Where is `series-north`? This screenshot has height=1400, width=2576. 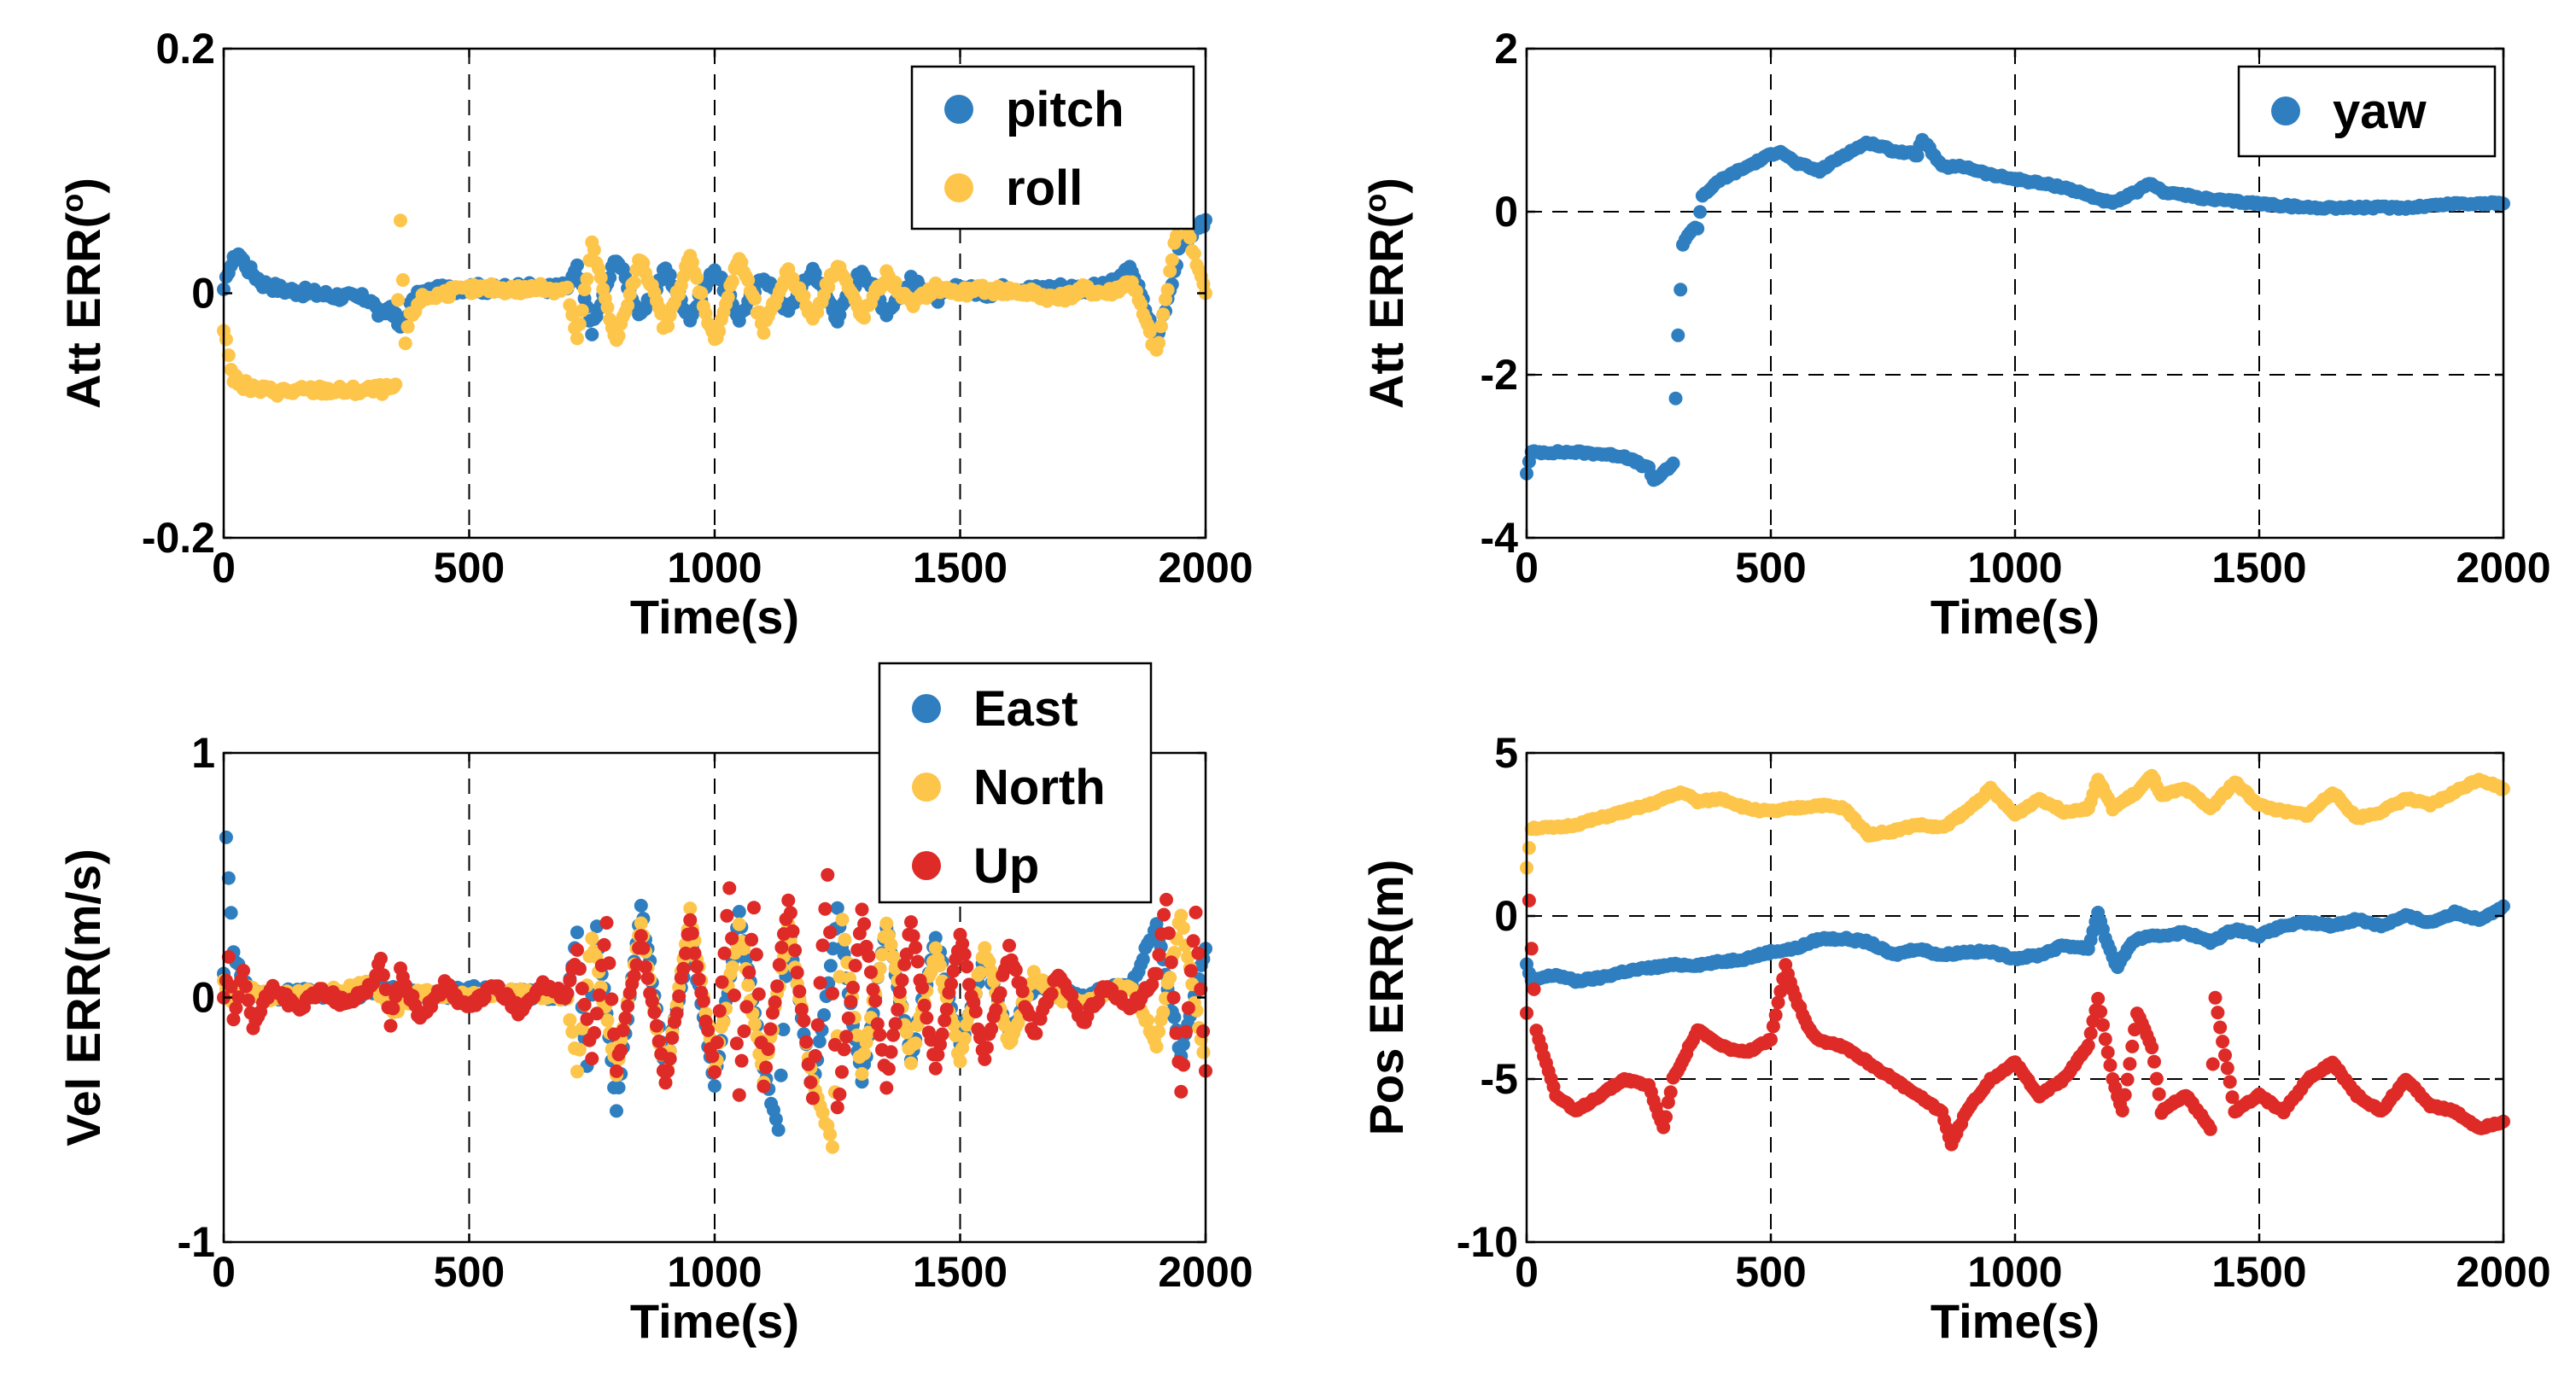
series-north is located at coordinates (2015, 821).